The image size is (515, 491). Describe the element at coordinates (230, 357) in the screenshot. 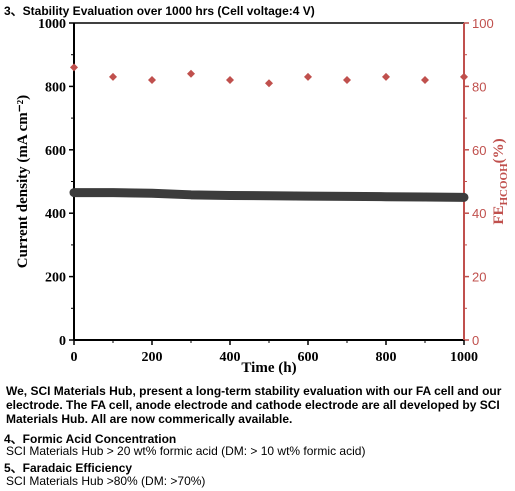

I see `x-tick-label: 400` at that location.